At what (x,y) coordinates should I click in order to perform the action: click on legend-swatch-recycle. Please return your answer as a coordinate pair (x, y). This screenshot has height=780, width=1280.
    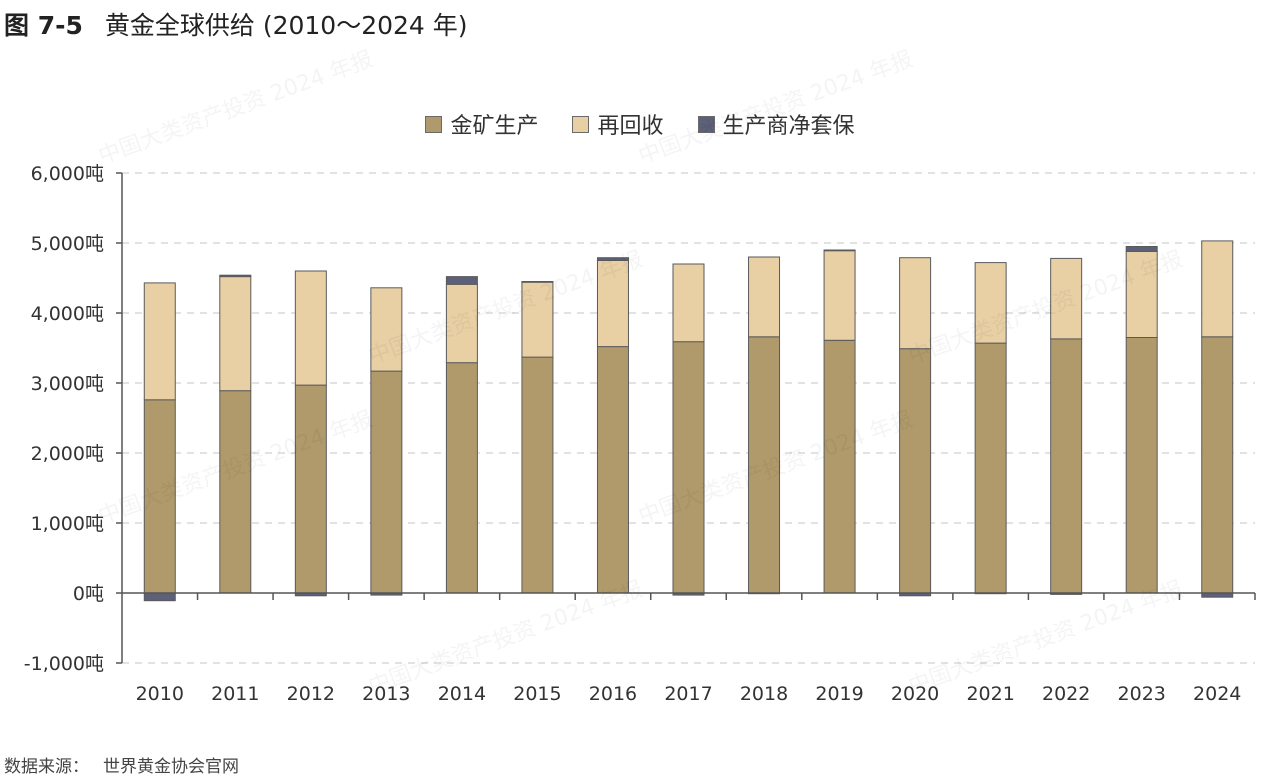
    Looking at the image, I should click on (581, 124).